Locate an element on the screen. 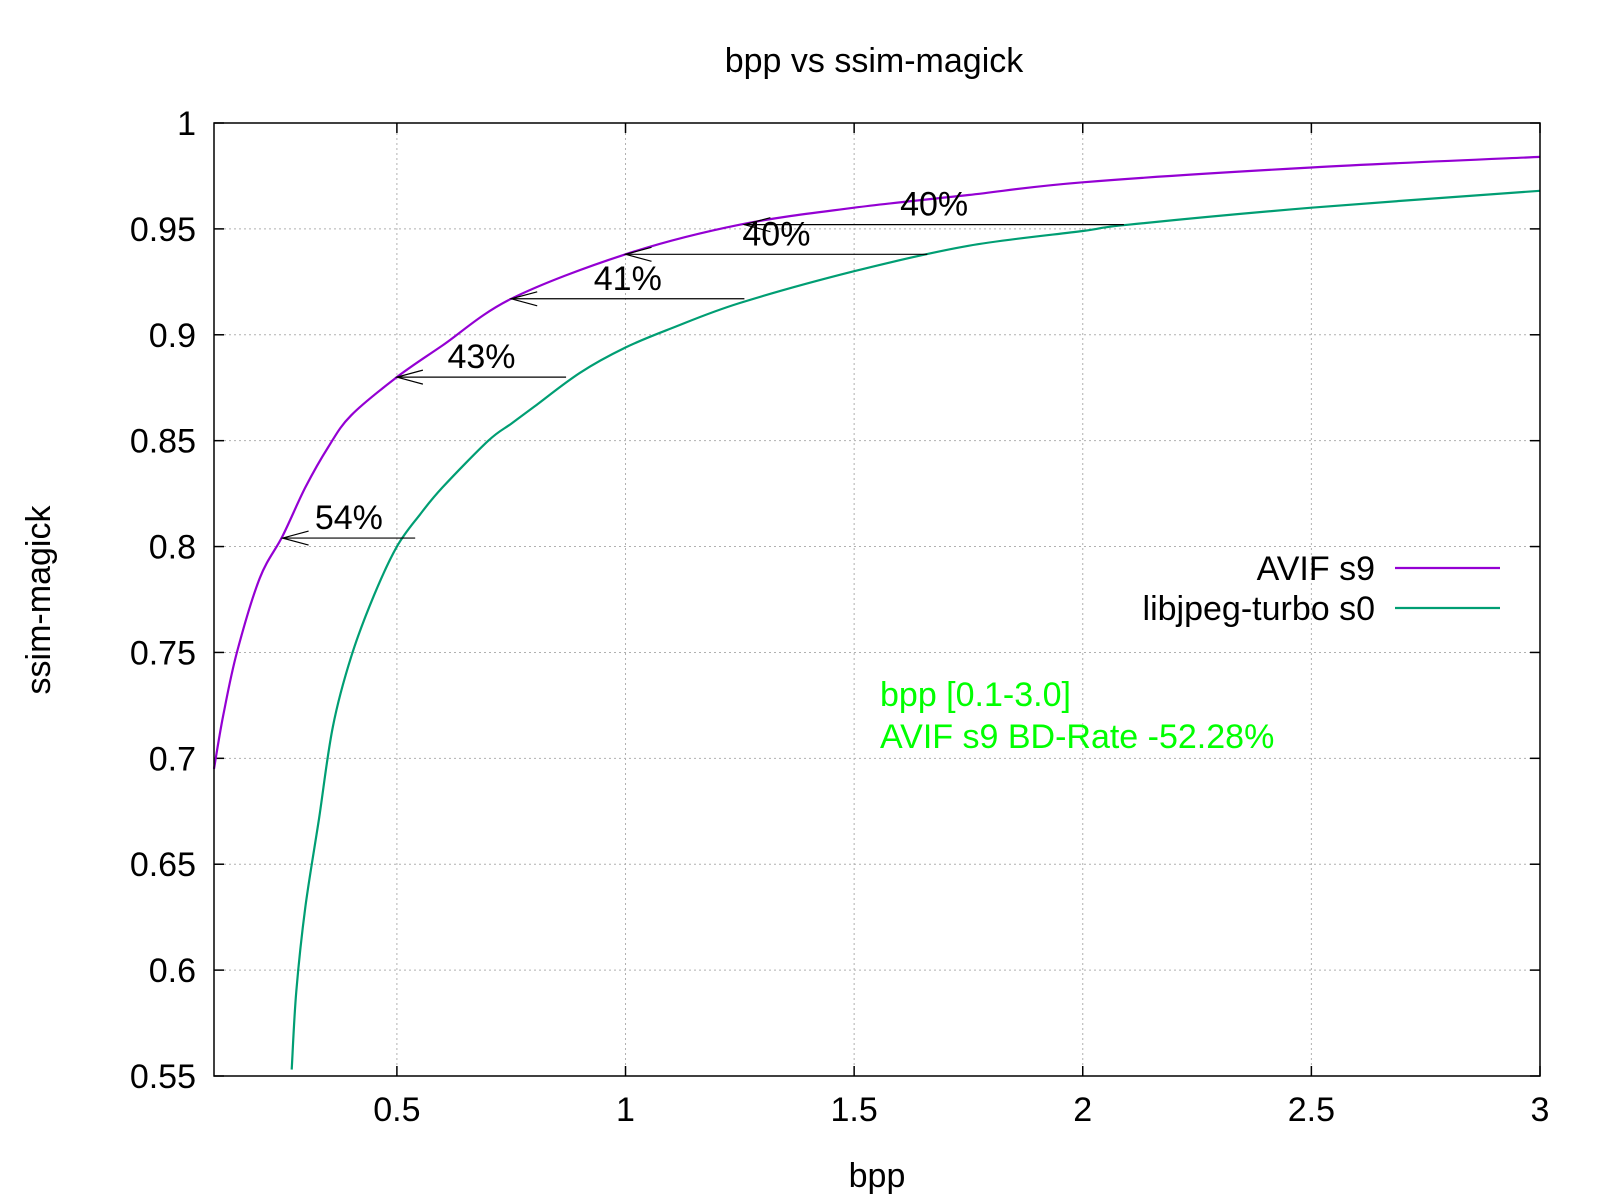  annotation-label: 54% is located at coordinates (349, 518).